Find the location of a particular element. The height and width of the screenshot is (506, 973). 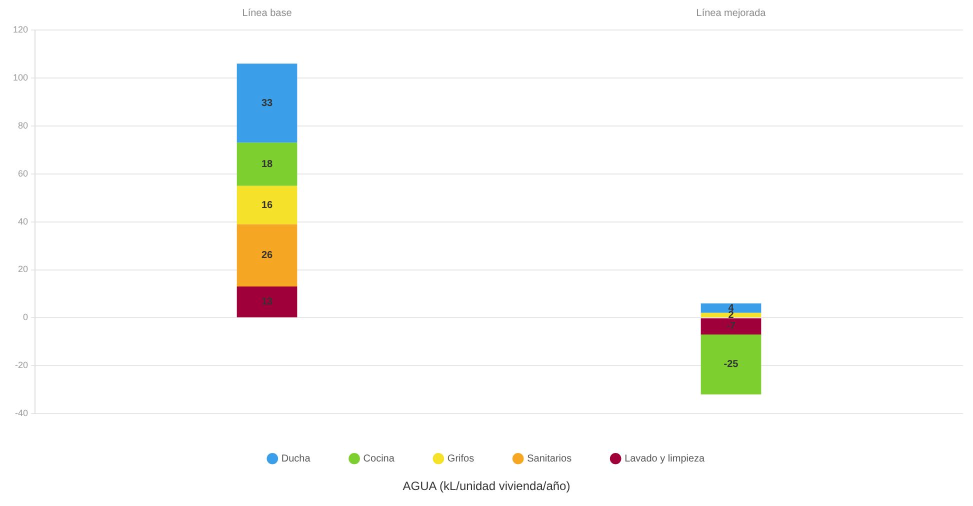

data-label: -25 is located at coordinates (731, 364).